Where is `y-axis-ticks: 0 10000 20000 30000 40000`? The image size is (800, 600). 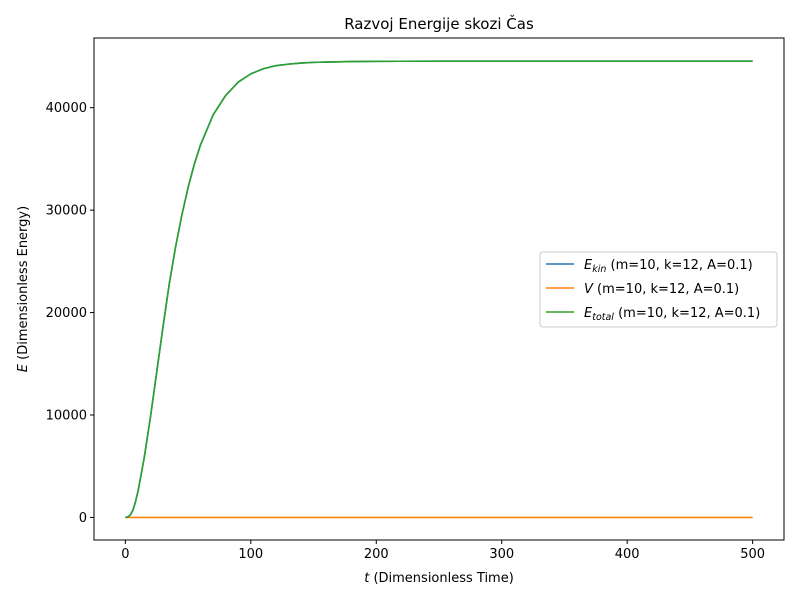
y-axis-ticks: 0 10000 20000 30000 40000 is located at coordinates (70, 313).